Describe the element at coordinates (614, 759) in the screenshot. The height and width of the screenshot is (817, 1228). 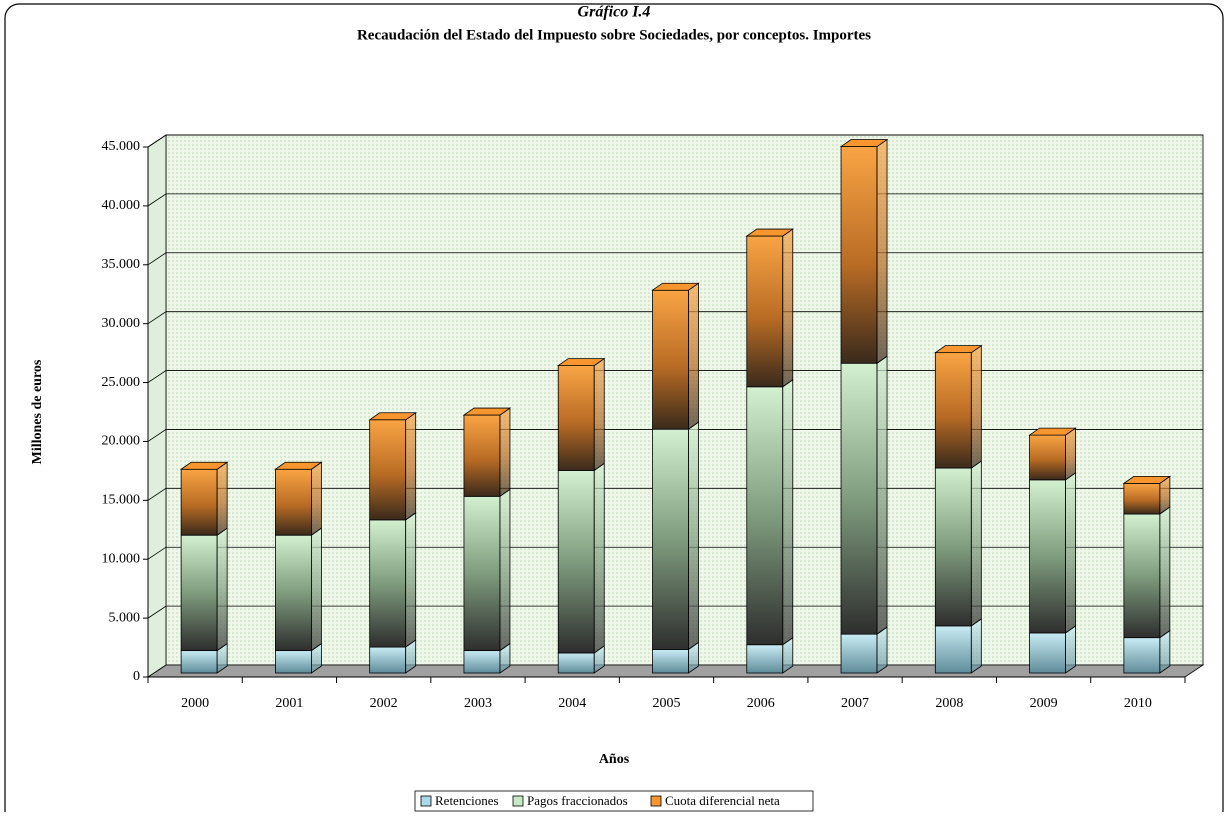
I see `x-axis-label: Años` at that location.